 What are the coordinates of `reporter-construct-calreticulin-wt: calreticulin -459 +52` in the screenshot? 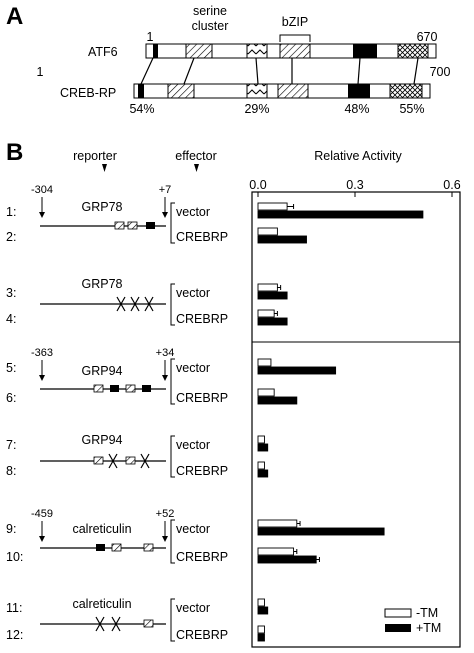 It's located at (102, 530).